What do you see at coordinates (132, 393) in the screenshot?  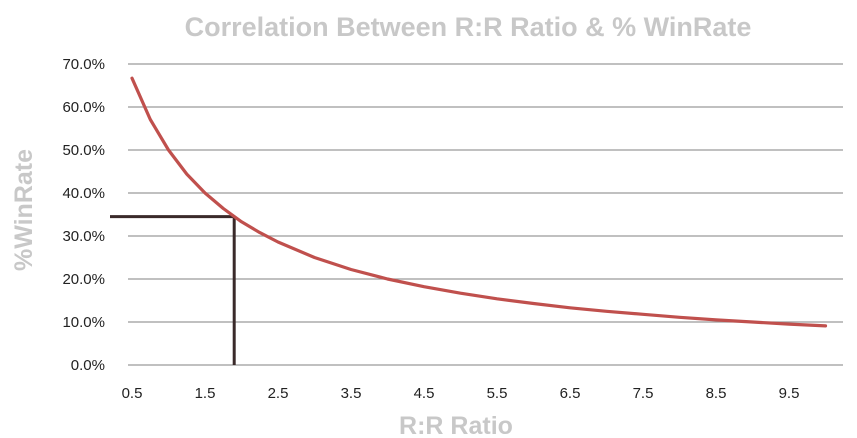 I see `x-tick-label: 0.5` at bounding box center [132, 393].